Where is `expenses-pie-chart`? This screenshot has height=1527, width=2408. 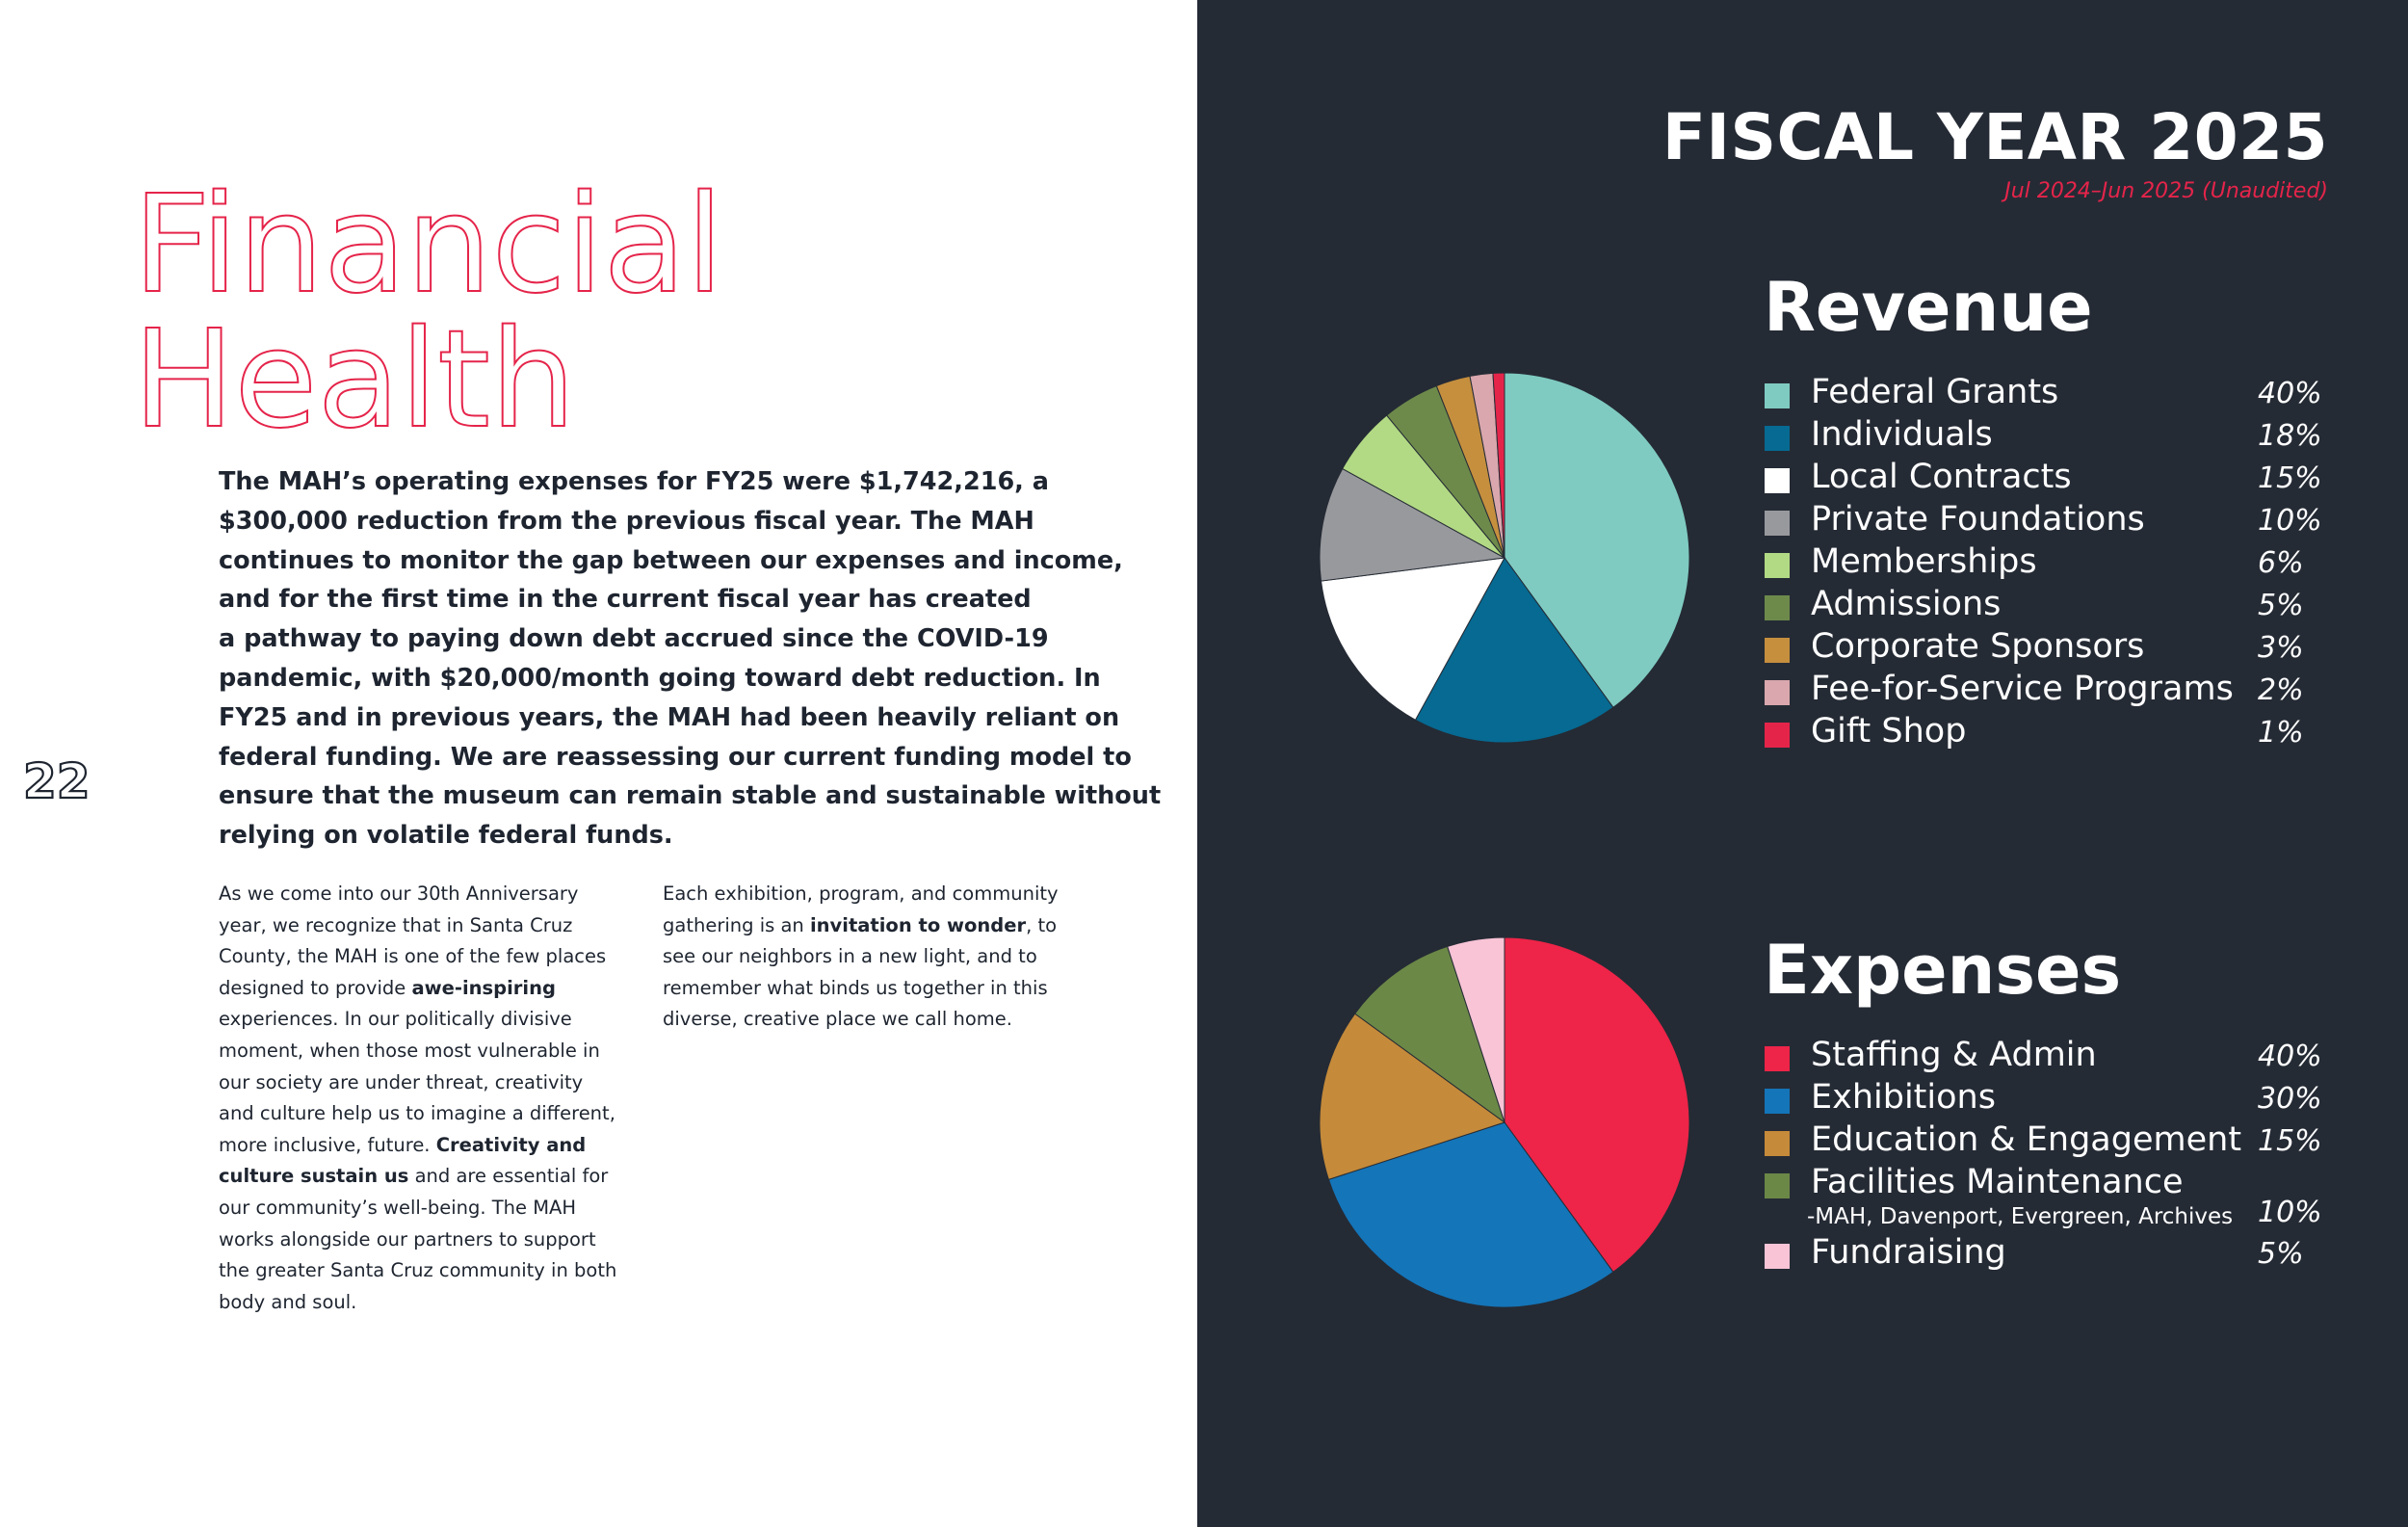
expenses-pie-chart is located at coordinates (1504, 1122).